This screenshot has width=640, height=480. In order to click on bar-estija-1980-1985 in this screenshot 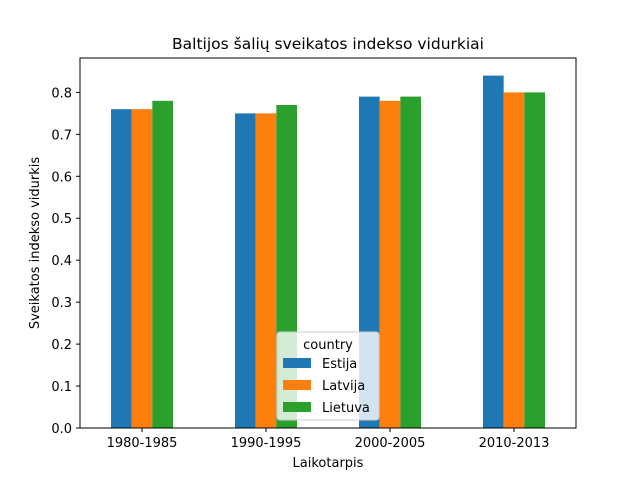, I will do `click(121, 268)`.